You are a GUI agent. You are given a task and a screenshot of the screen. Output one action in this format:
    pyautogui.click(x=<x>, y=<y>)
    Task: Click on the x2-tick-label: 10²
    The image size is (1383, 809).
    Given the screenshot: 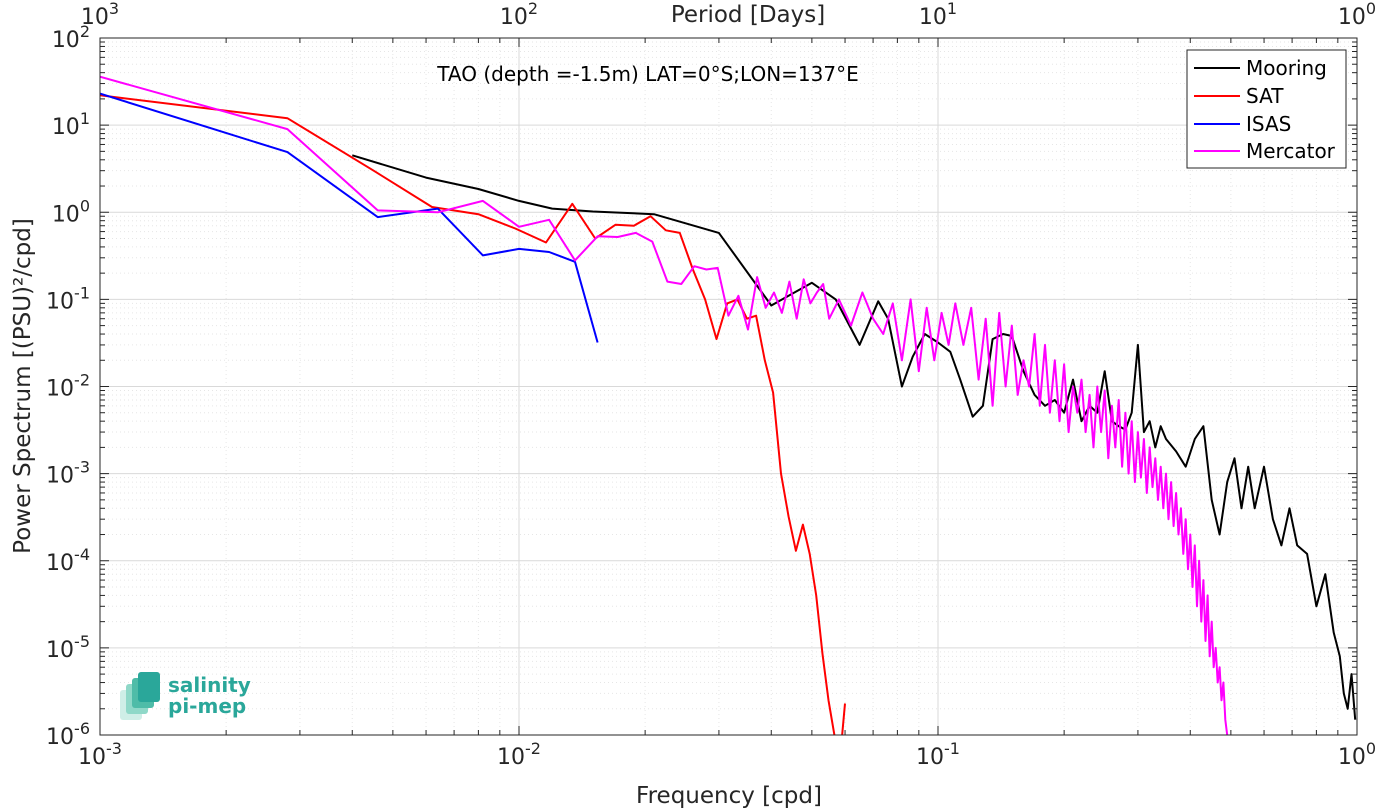 What is the action you would take?
    pyautogui.click(x=519, y=15)
    